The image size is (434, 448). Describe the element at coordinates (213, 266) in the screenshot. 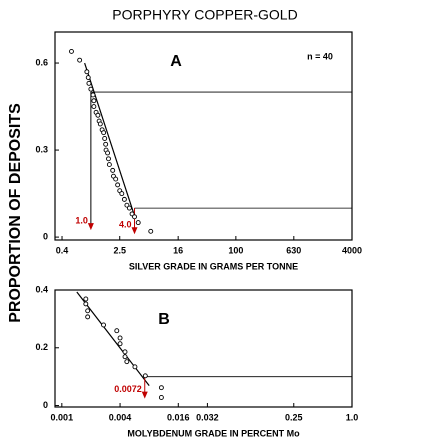

I see `x-axis-label: SILVER GRADE IN GRAMS PER TONNE` at that location.